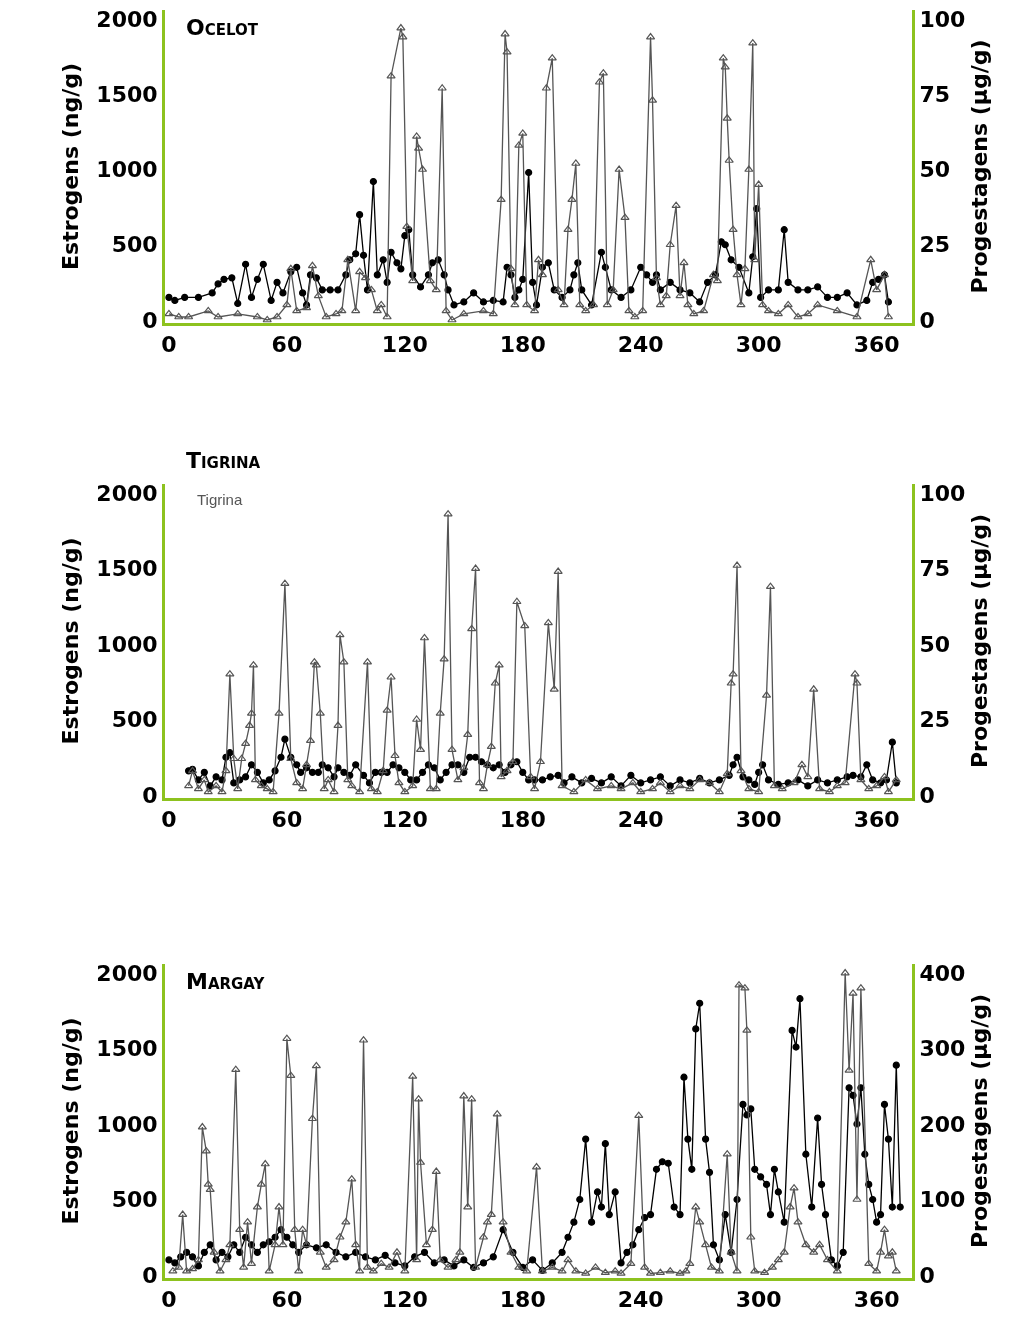 This screenshot has height=1324, width=1031. I want to click on chart-title: Tigrina, so click(223, 460).